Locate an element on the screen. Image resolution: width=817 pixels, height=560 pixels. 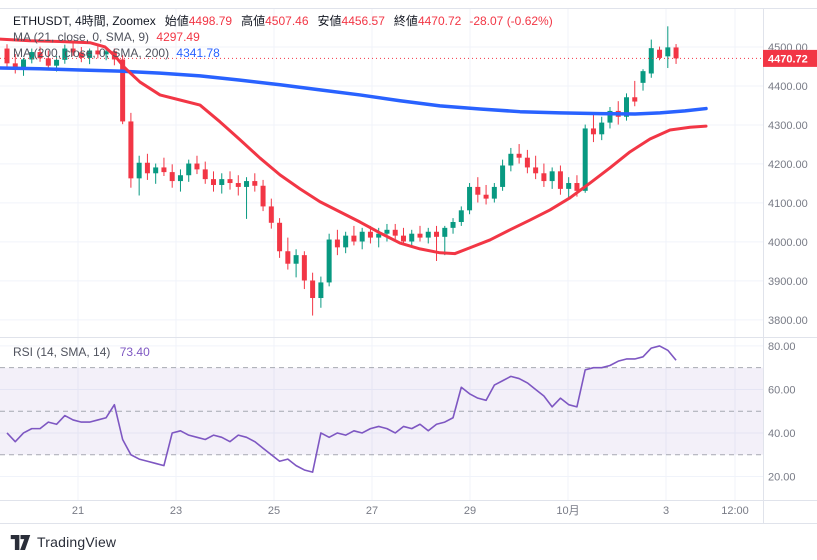
ma200-legend-row: MA (200, close, 0, SMA, 200) 4341.78 is located at coordinates (116, 53).